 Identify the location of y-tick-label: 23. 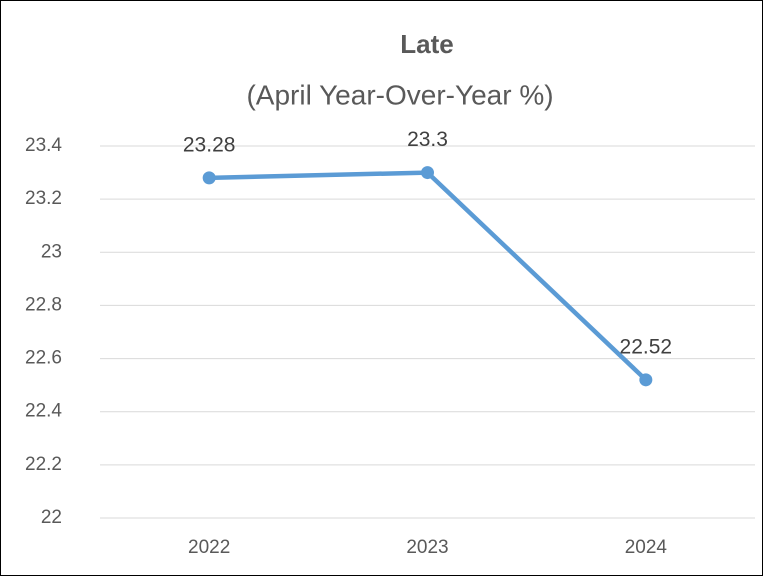
(51, 251).